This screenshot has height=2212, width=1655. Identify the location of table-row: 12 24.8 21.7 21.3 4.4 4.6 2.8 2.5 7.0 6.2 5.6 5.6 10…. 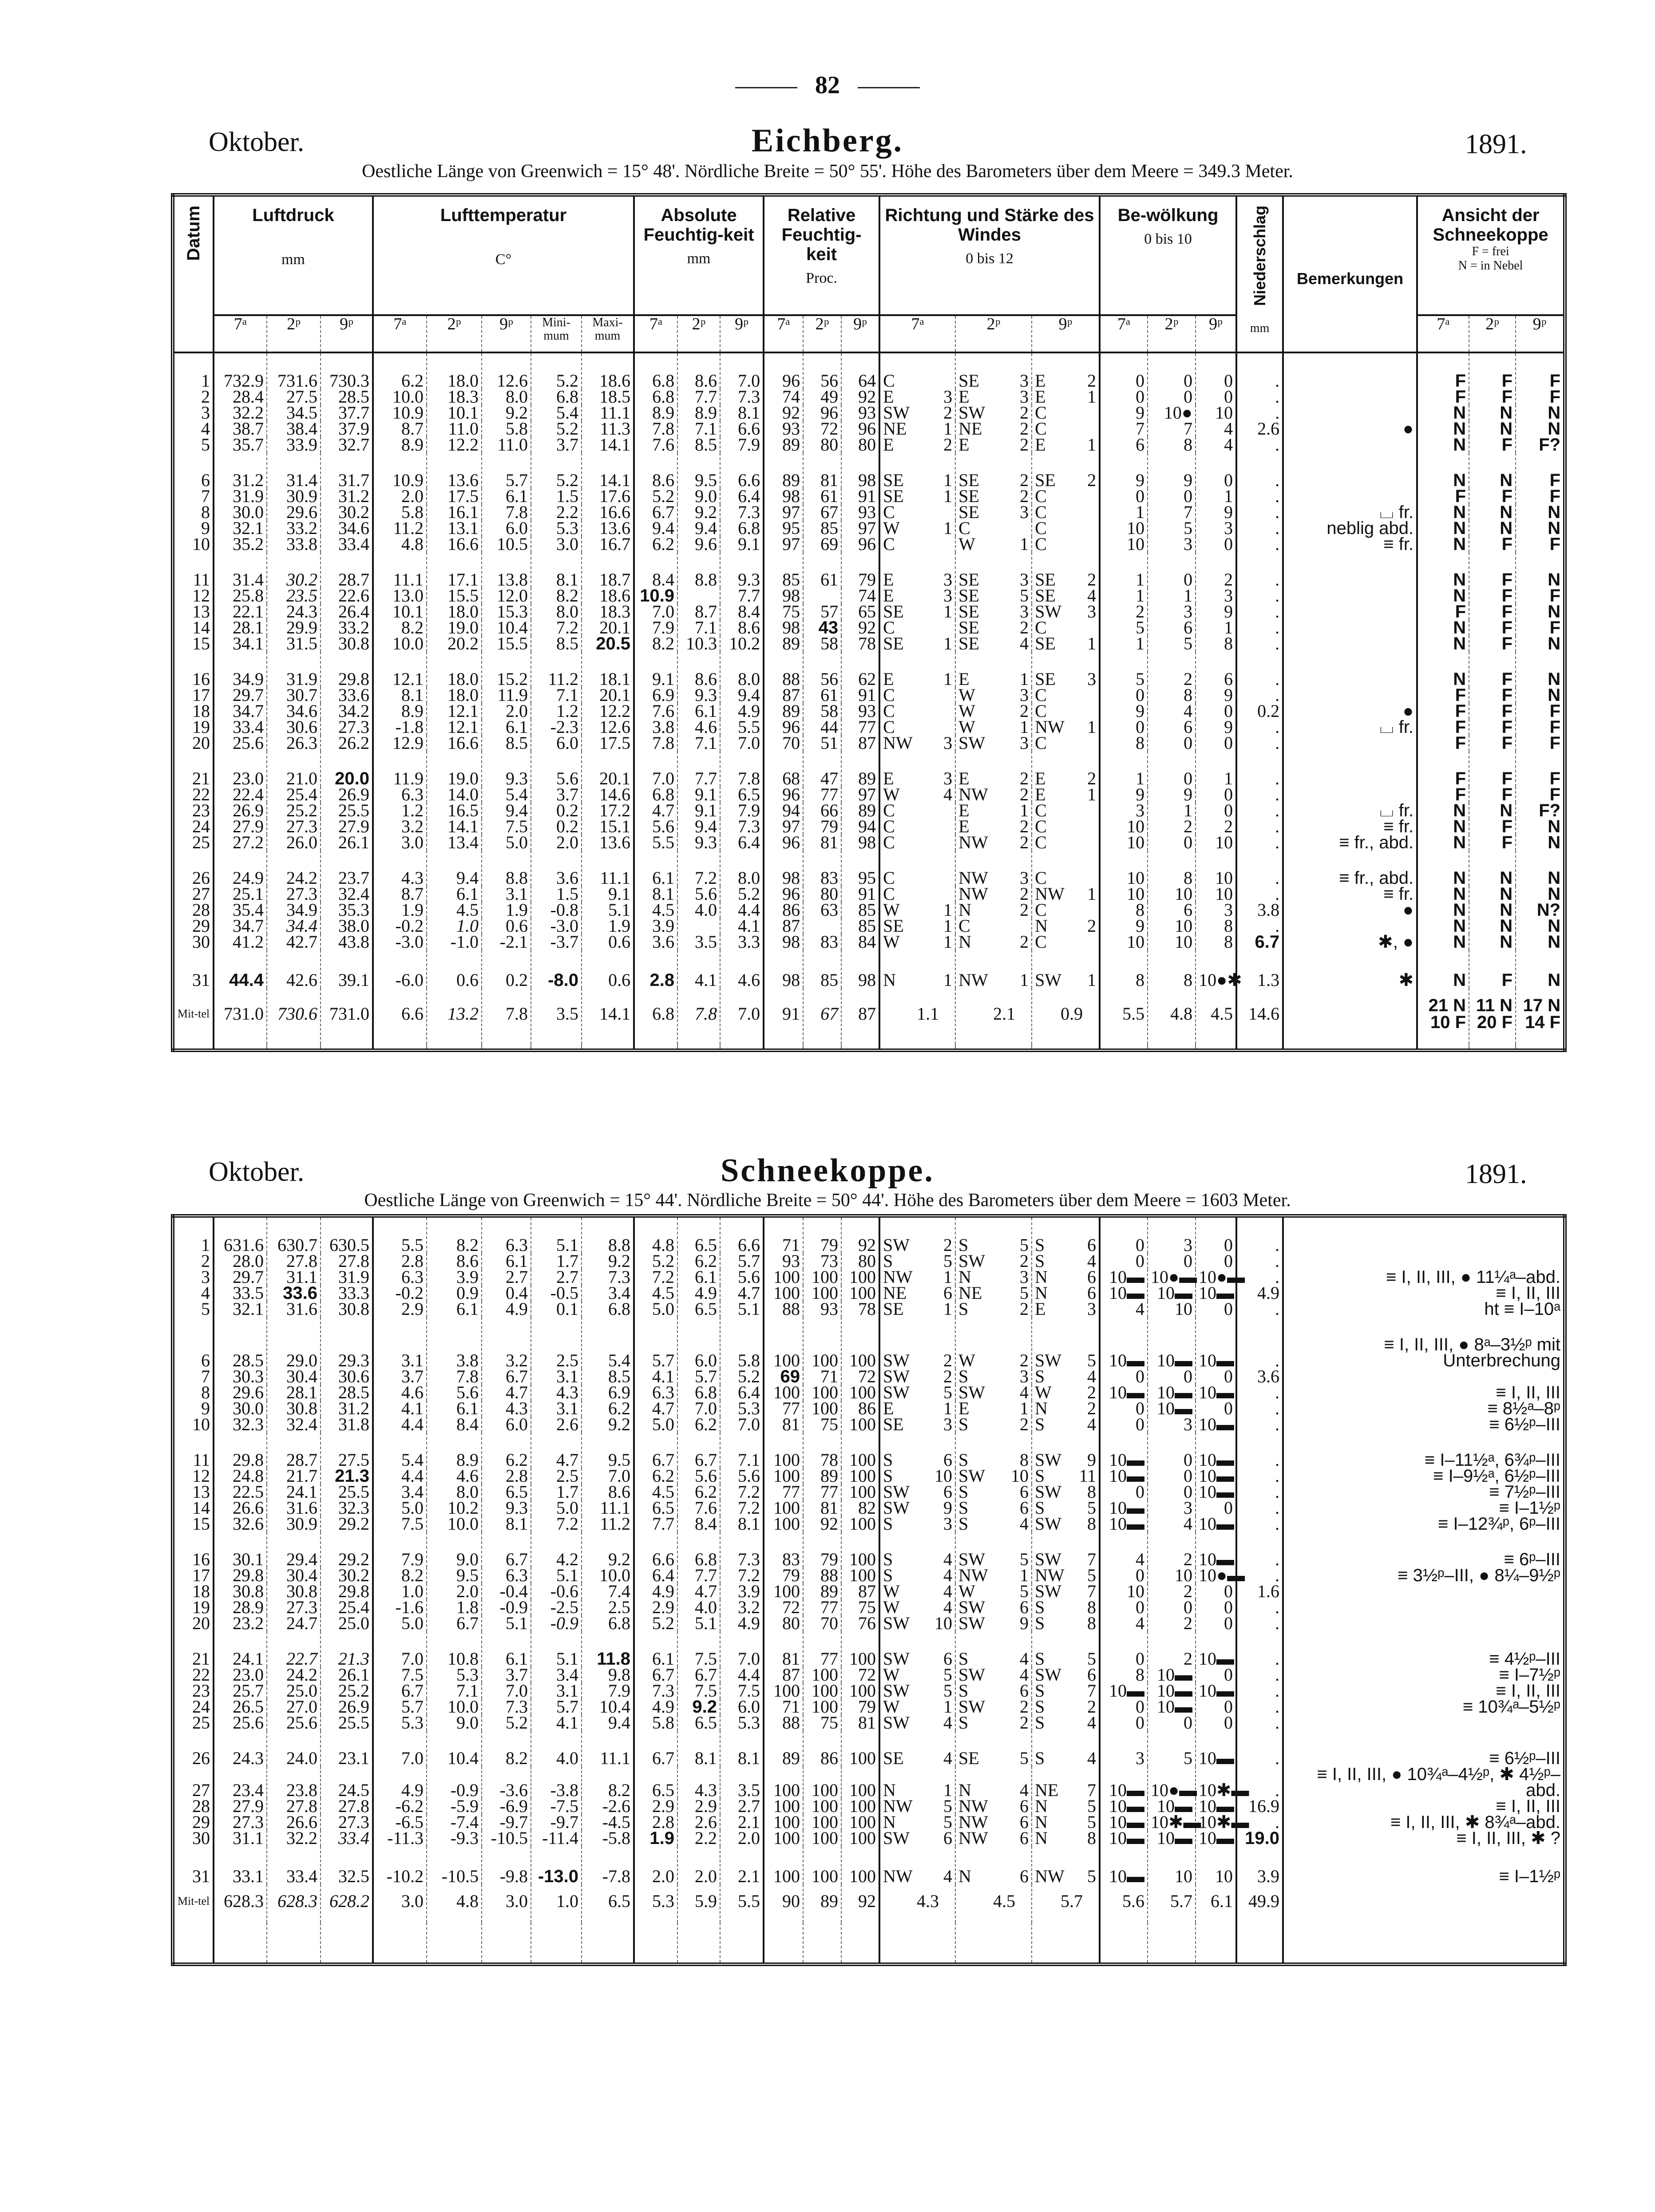
(869, 1476).